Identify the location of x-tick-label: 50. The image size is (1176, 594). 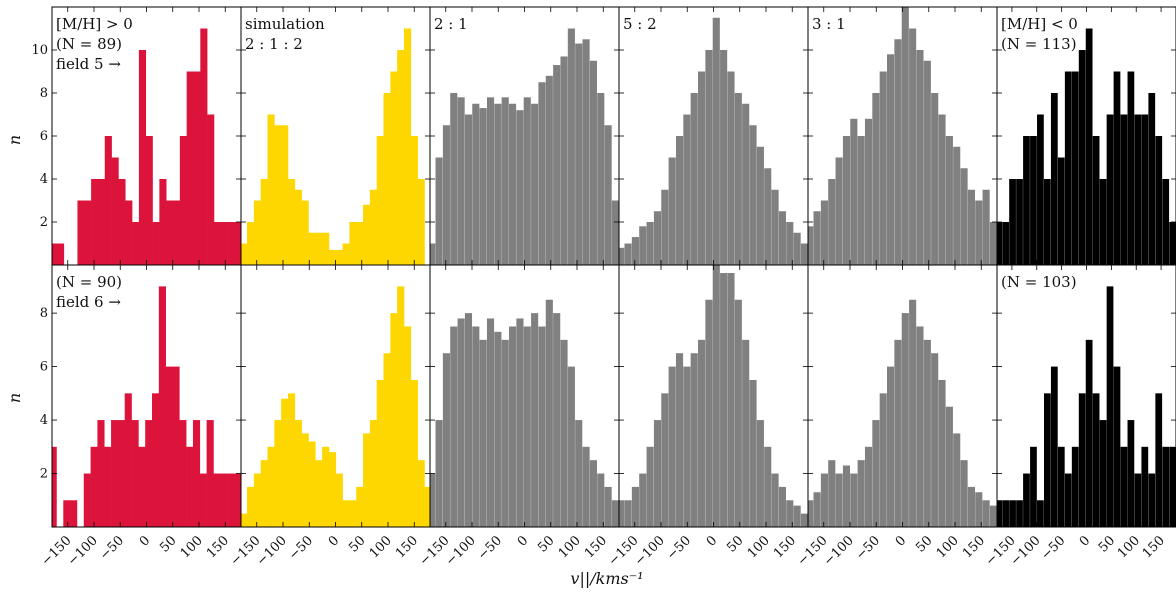
(735, 544).